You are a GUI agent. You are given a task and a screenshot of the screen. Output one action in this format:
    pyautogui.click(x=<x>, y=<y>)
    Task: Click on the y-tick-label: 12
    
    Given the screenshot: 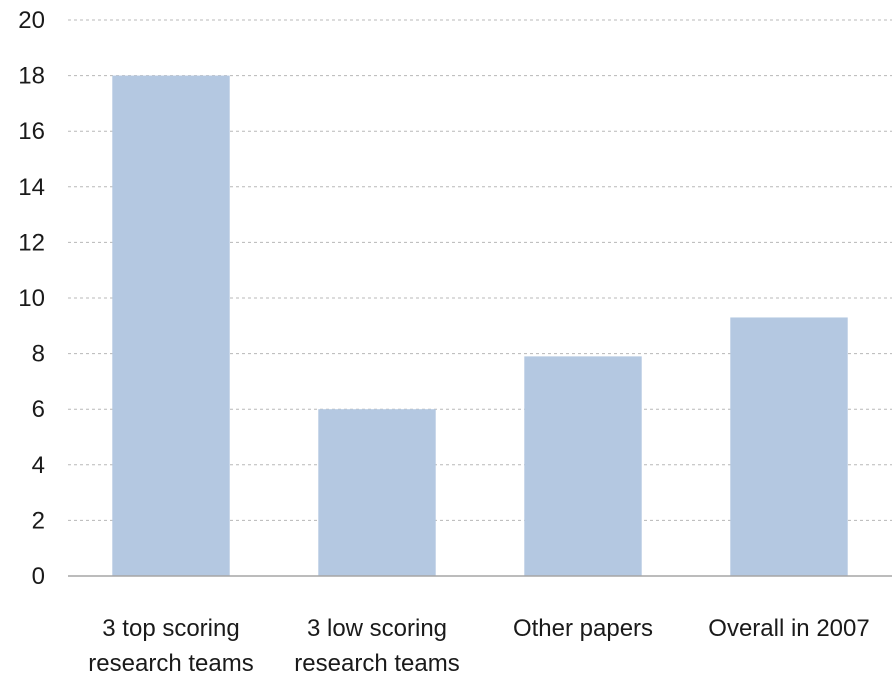 What is the action you would take?
    pyautogui.click(x=31, y=242)
    